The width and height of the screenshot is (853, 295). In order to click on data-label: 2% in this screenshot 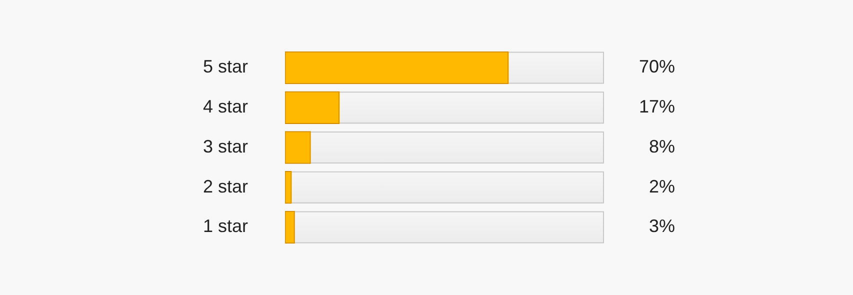, I will do `click(661, 186)`.